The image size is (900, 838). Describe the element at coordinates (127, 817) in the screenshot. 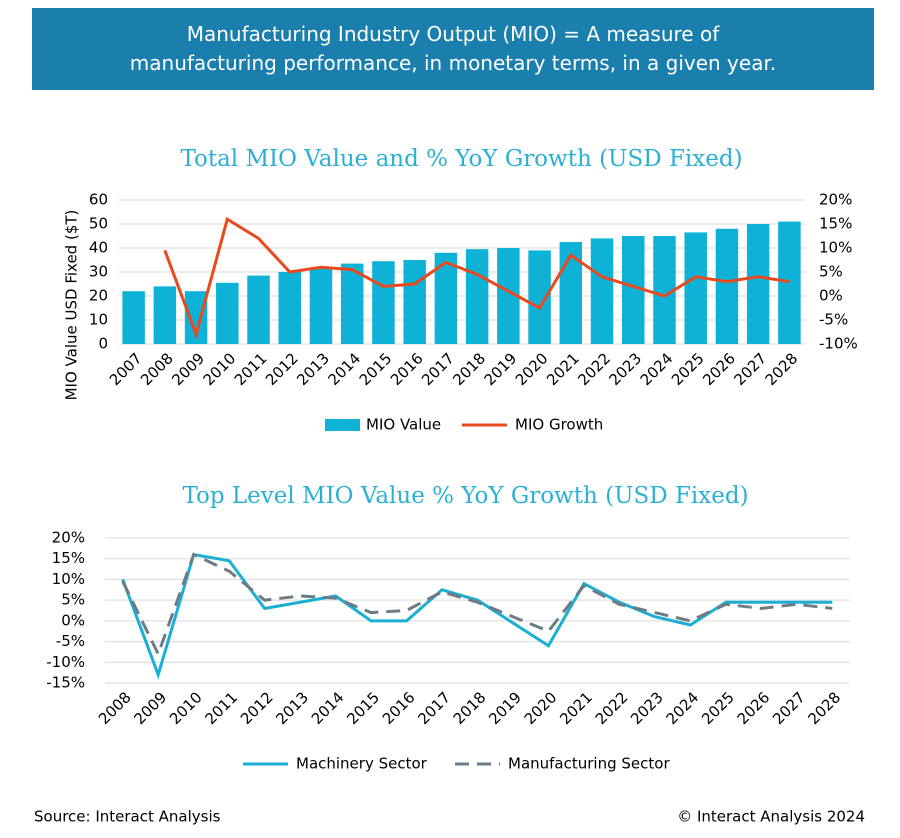

I see `source: Source: Interact Analysis` at that location.